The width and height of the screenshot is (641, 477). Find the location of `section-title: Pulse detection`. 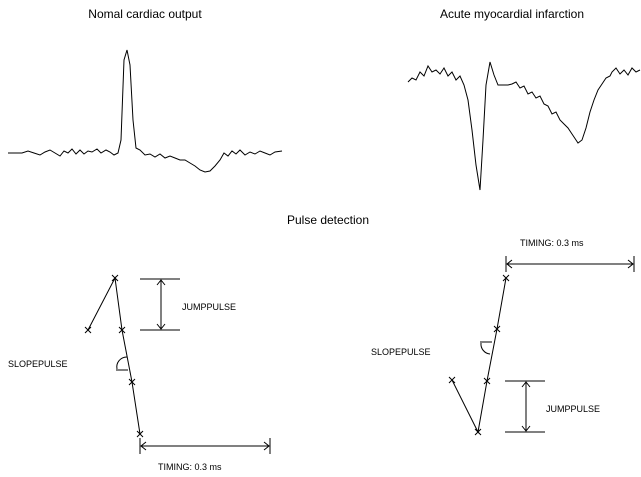

section-title: Pulse detection is located at coordinates (328, 220).